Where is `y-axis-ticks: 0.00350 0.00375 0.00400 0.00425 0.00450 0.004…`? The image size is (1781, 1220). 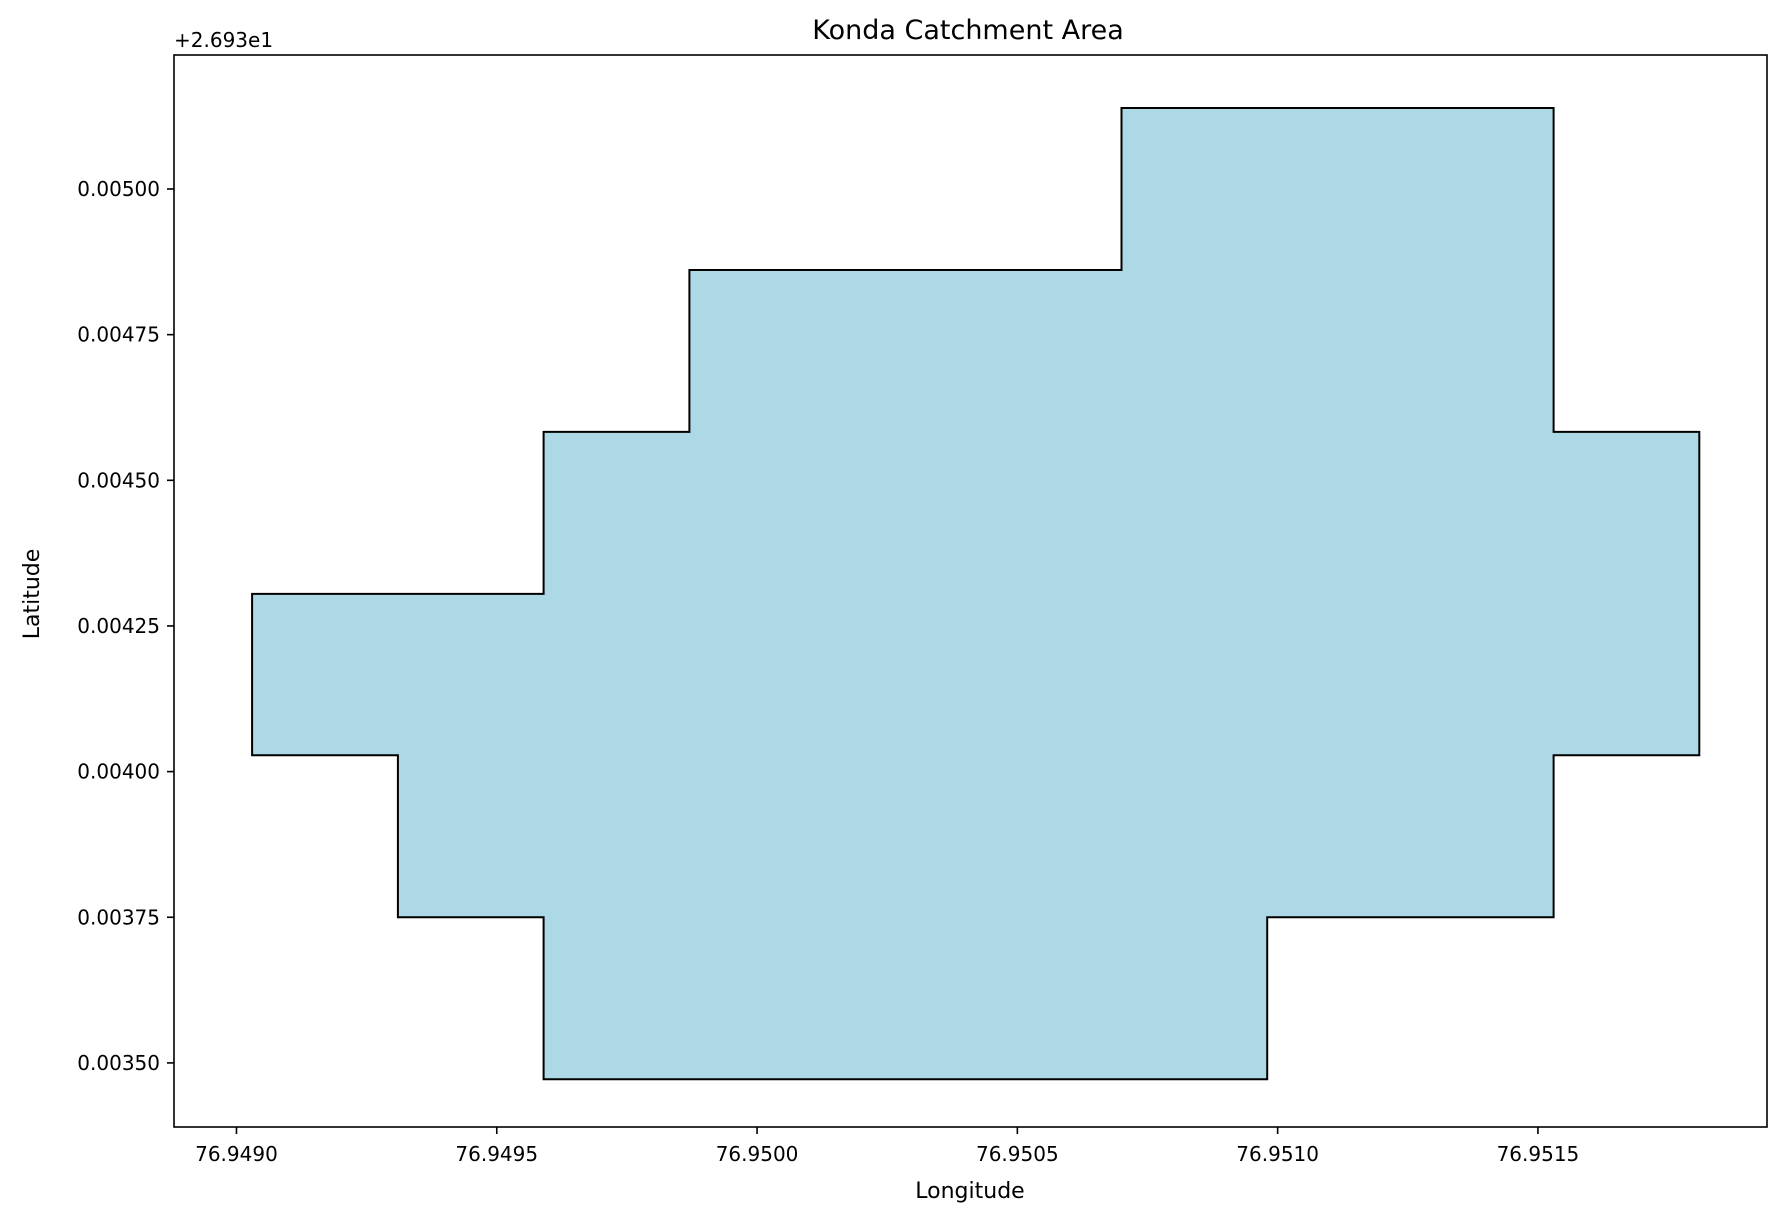 y-axis-ticks: 0.00350 0.00375 0.00400 0.00425 0.00450 0.004… is located at coordinates (125, 626).